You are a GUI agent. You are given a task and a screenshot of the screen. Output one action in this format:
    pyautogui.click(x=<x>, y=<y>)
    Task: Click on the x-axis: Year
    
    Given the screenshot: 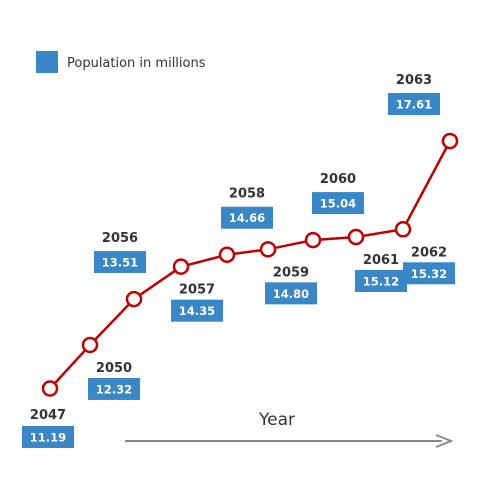 What is the action you would take?
    pyautogui.click(x=289, y=429)
    